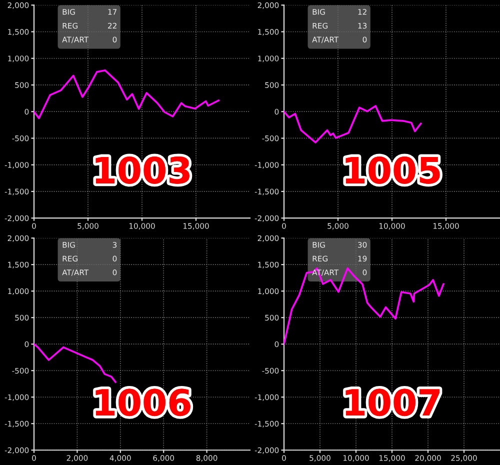  I want to click on annotation: 1007, so click(393, 402).